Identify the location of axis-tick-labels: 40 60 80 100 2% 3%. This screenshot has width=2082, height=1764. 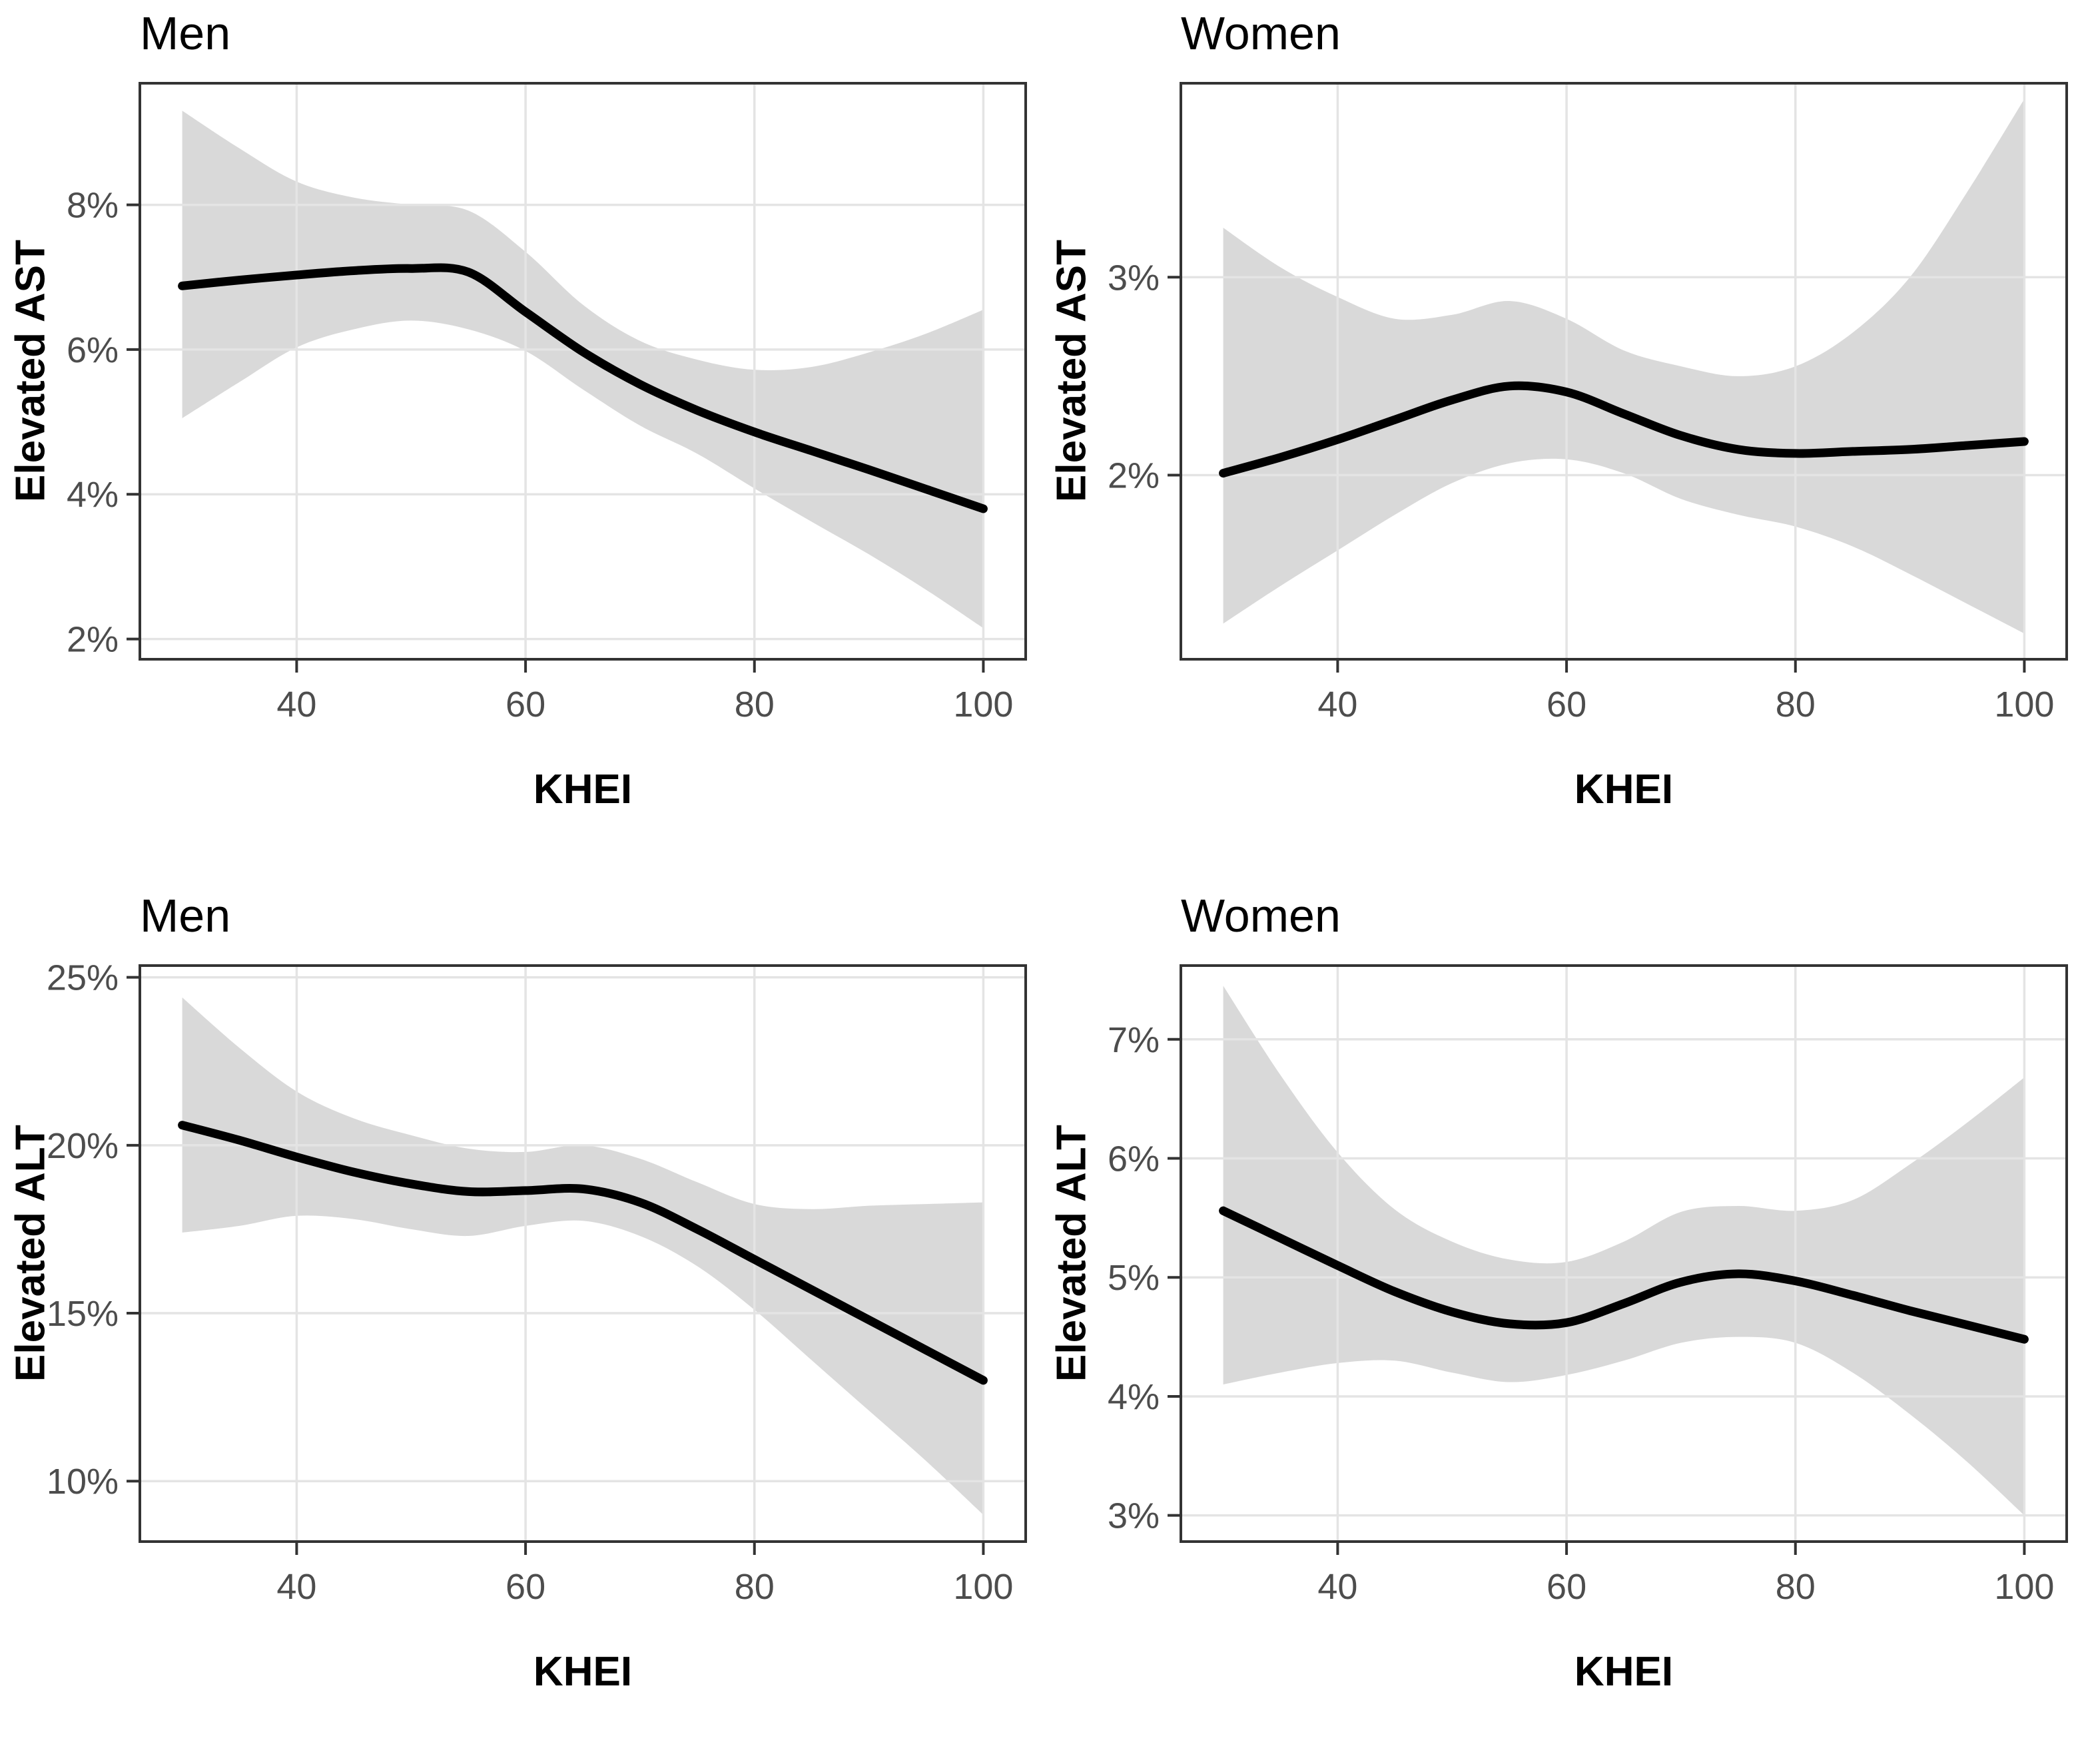
(1581, 492).